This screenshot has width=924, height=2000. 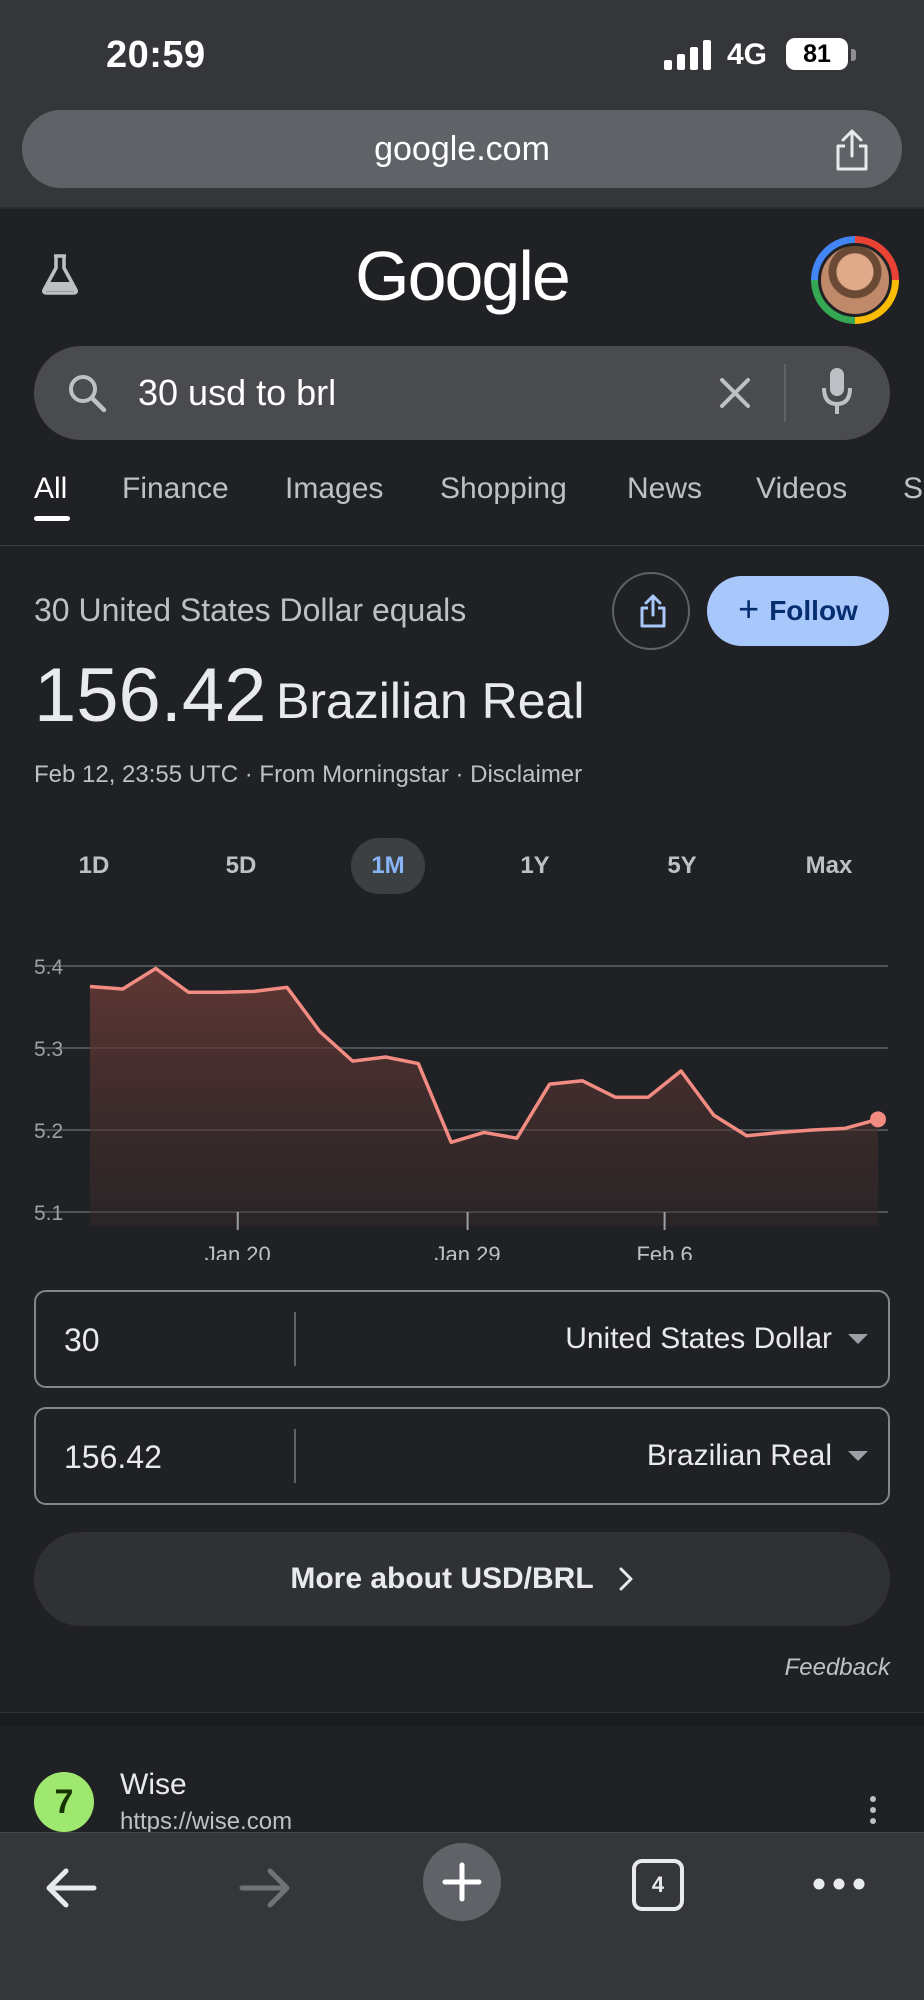 What do you see at coordinates (237, 392) in the screenshot?
I see `search-input: 30 usd to brl` at bounding box center [237, 392].